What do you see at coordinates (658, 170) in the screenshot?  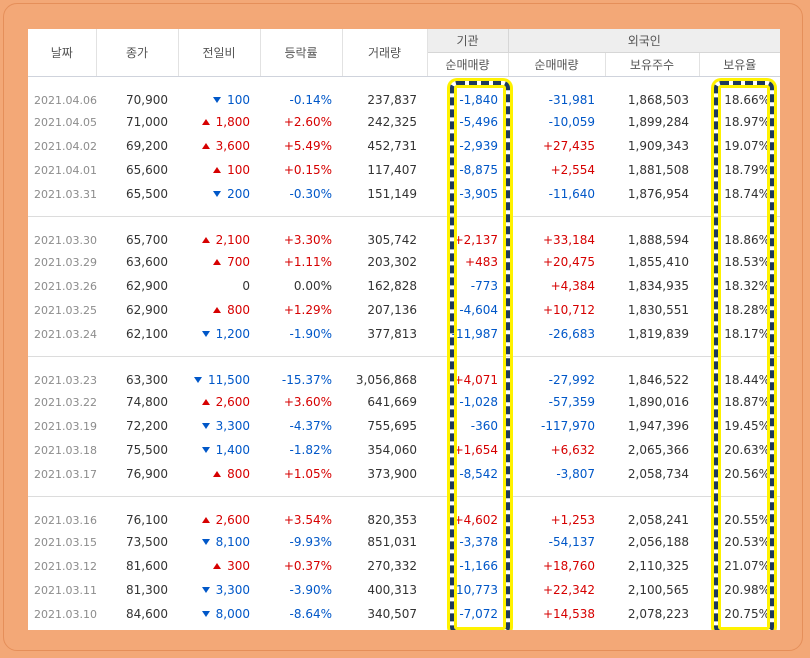 I see `foreign-hold-cell: 1,881,508` at bounding box center [658, 170].